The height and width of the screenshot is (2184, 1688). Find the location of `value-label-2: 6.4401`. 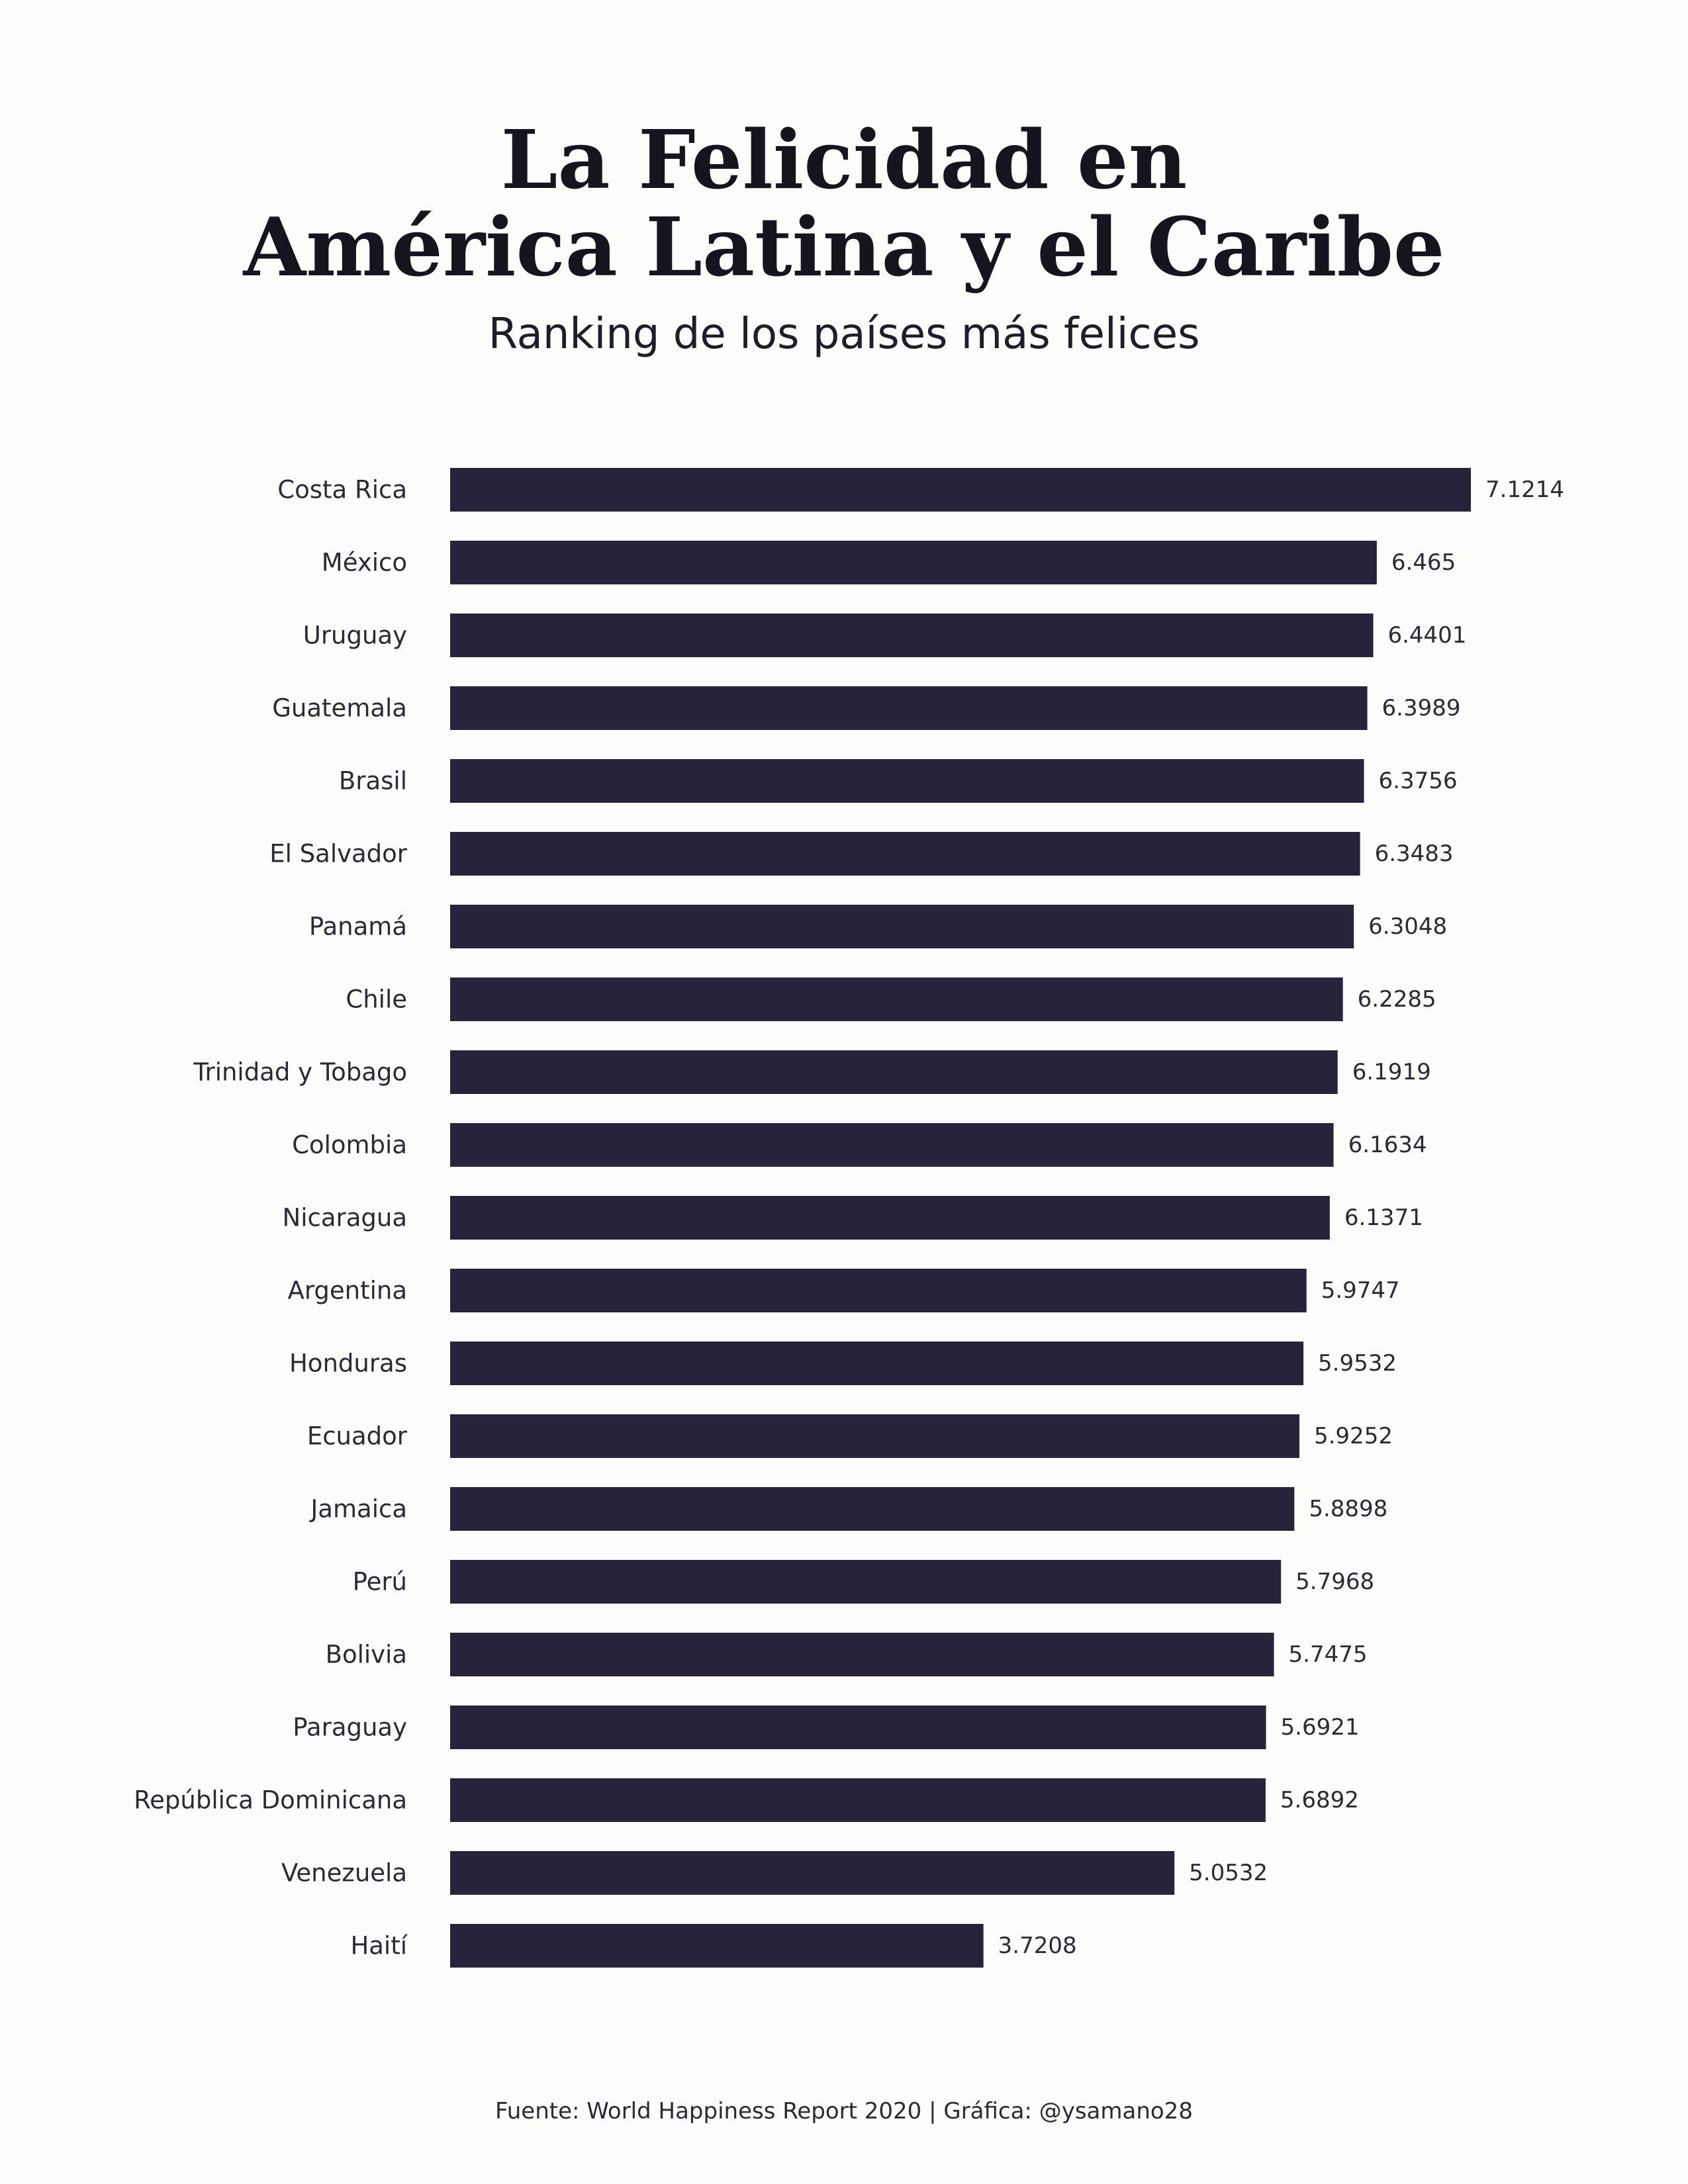

value-label-2: 6.4401 is located at coordinates (1426, 635).